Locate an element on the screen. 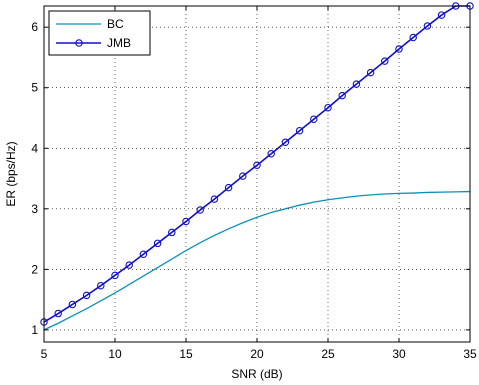 This screenshot has height=385, width=479. x-tick-label: 35 is located at coordinates (470, 354).